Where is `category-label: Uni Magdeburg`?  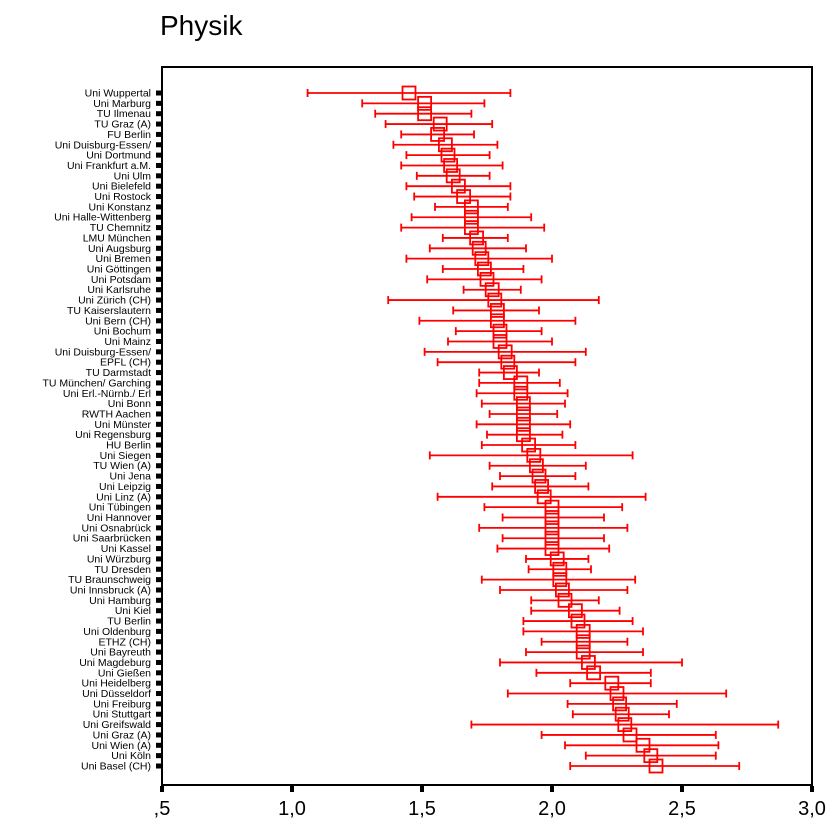
category-label: Uni Magdeburg is located at coordinates (115, 663).